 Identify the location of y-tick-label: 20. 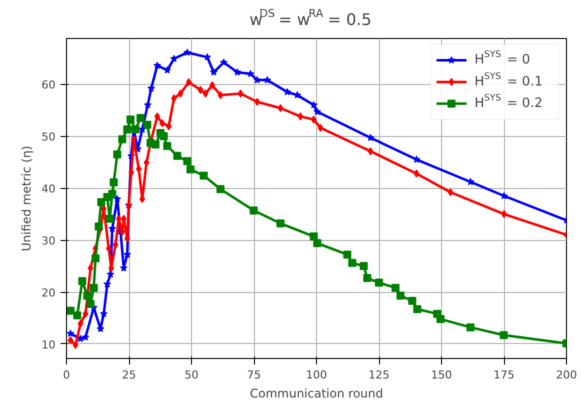
(49, 293).